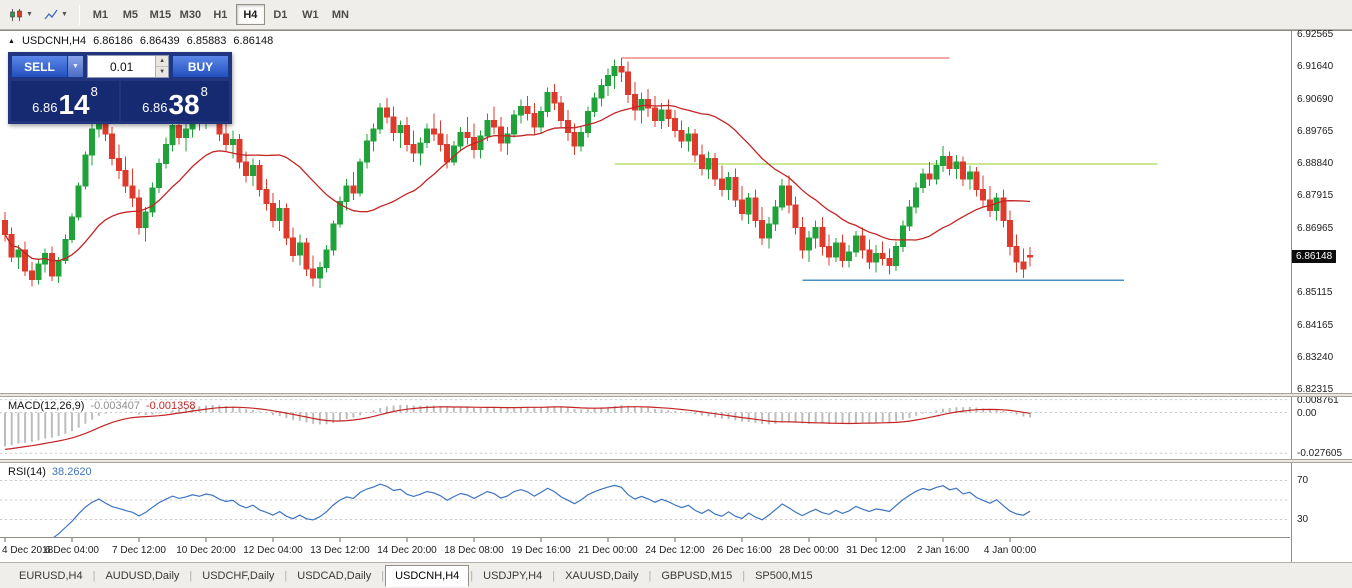  I want to click on time-axis-label: 6 Dec 04:00, so click(72, 550).